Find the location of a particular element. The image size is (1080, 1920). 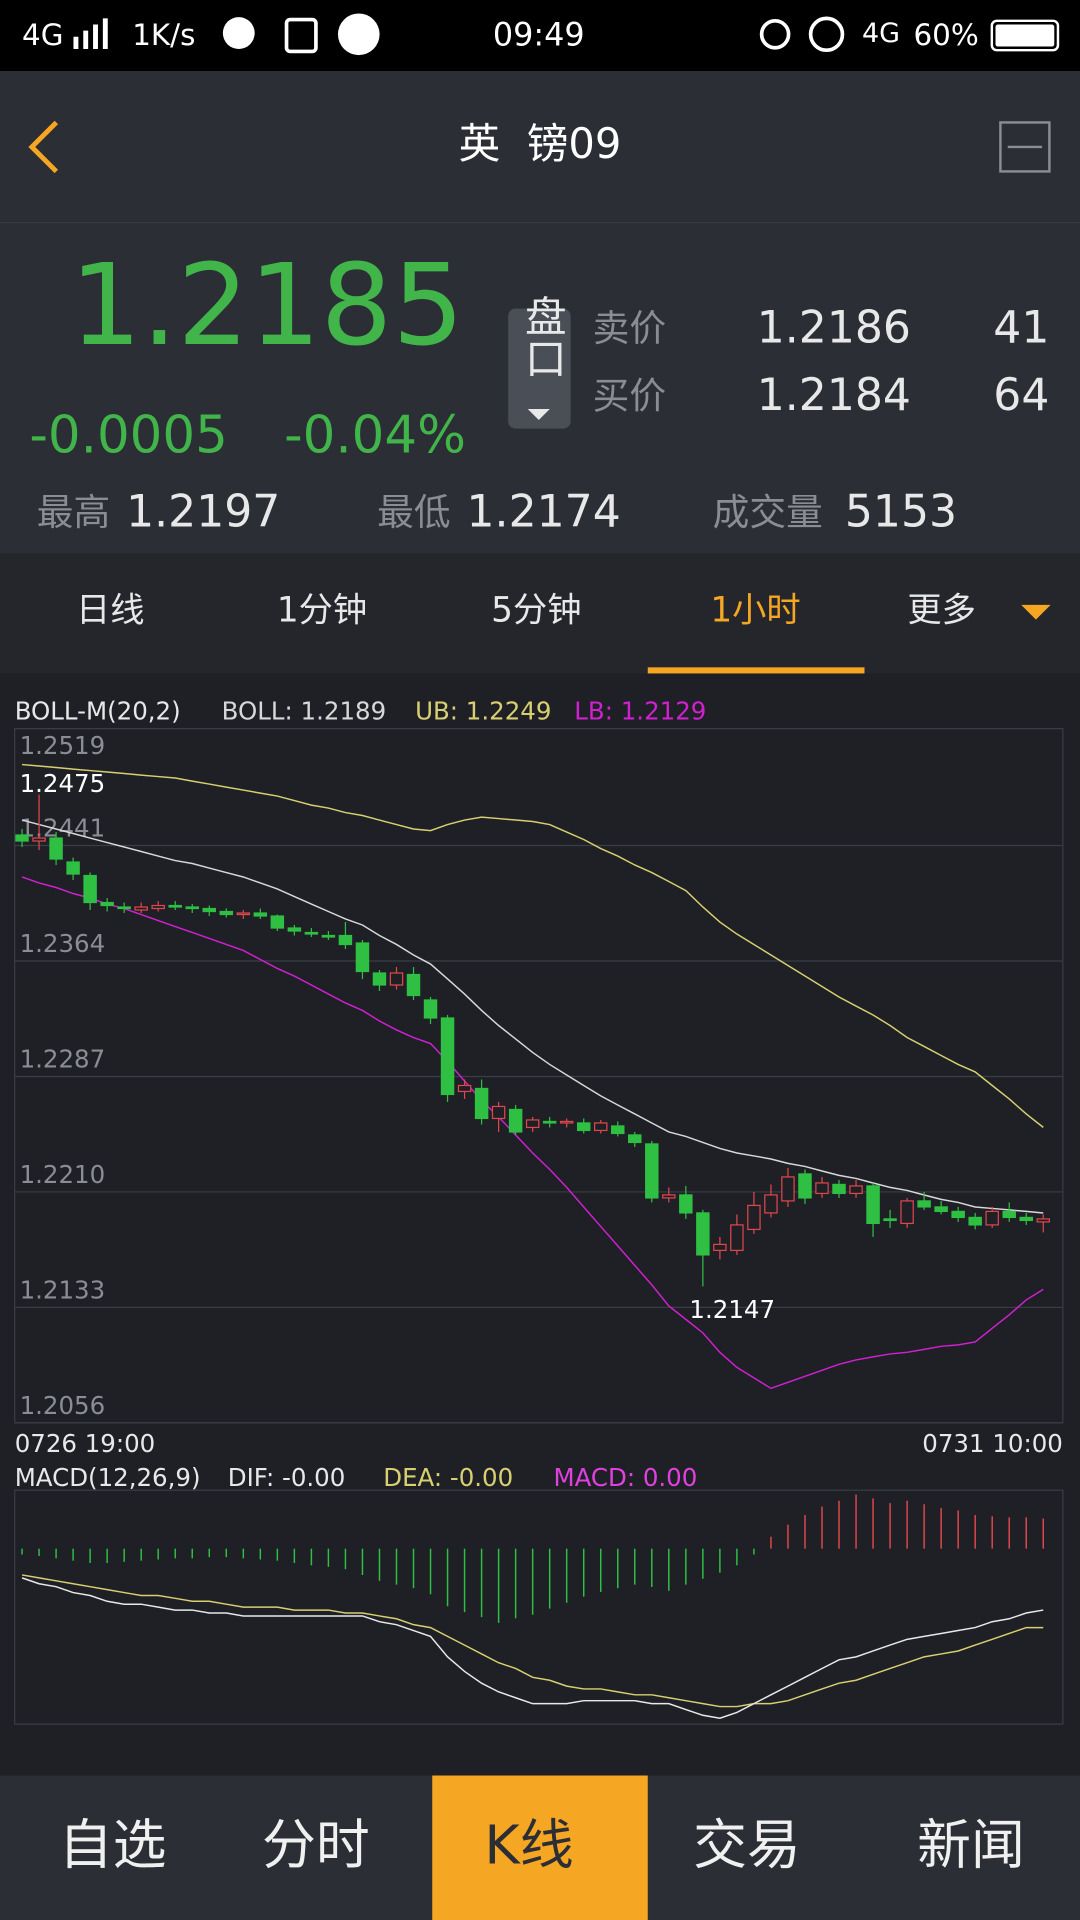

y-tick-label: 1.2133 is located at coordinates (63, 1289).